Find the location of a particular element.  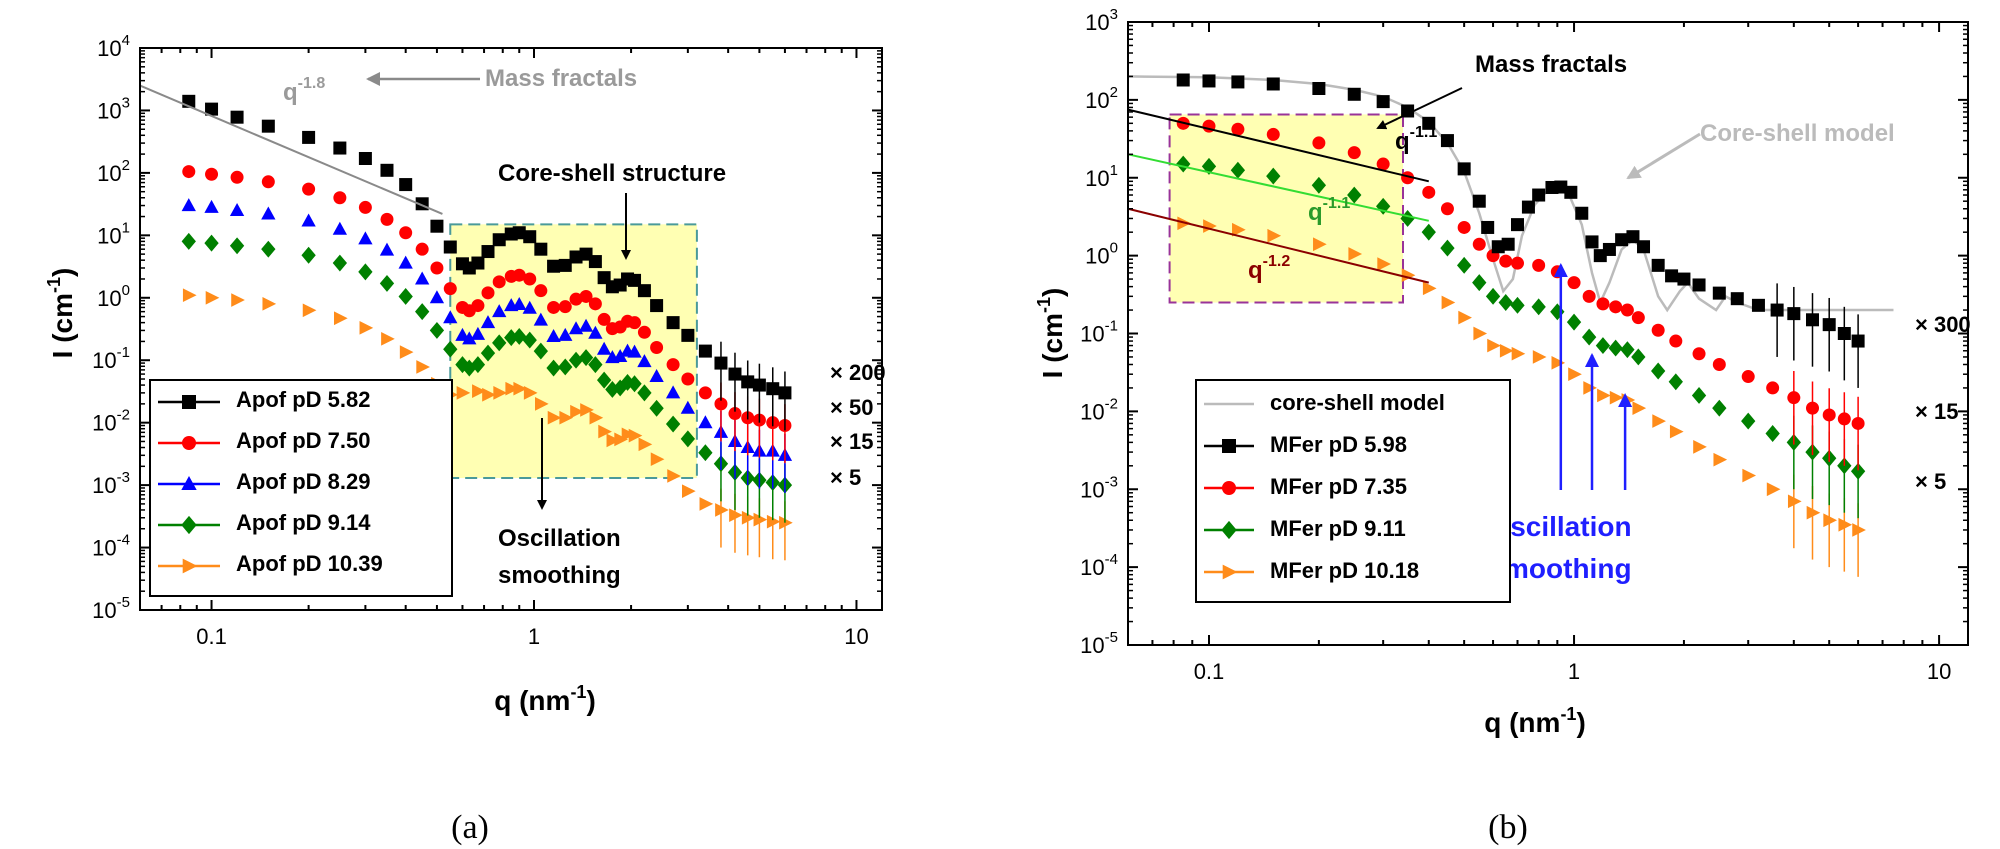

oscillation-label-line1: Oscillation is located at coordinates (559, 538).